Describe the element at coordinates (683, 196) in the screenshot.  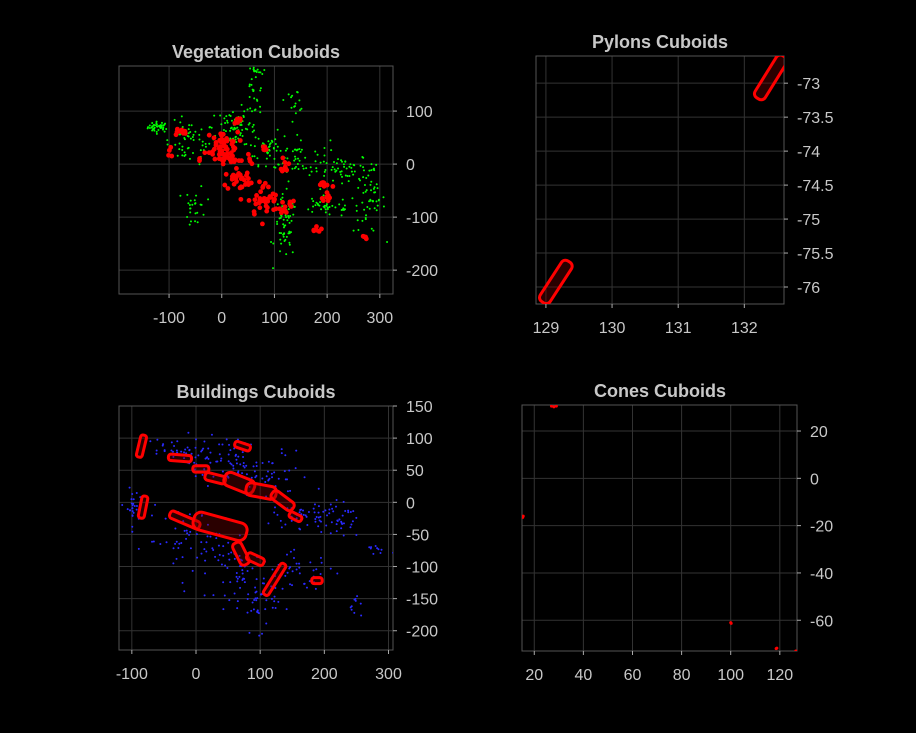
I see `pylons-plot: 129 130 131 132 -73 -73.5 -74 -74.5 -75 -75.5 -76` at that location.